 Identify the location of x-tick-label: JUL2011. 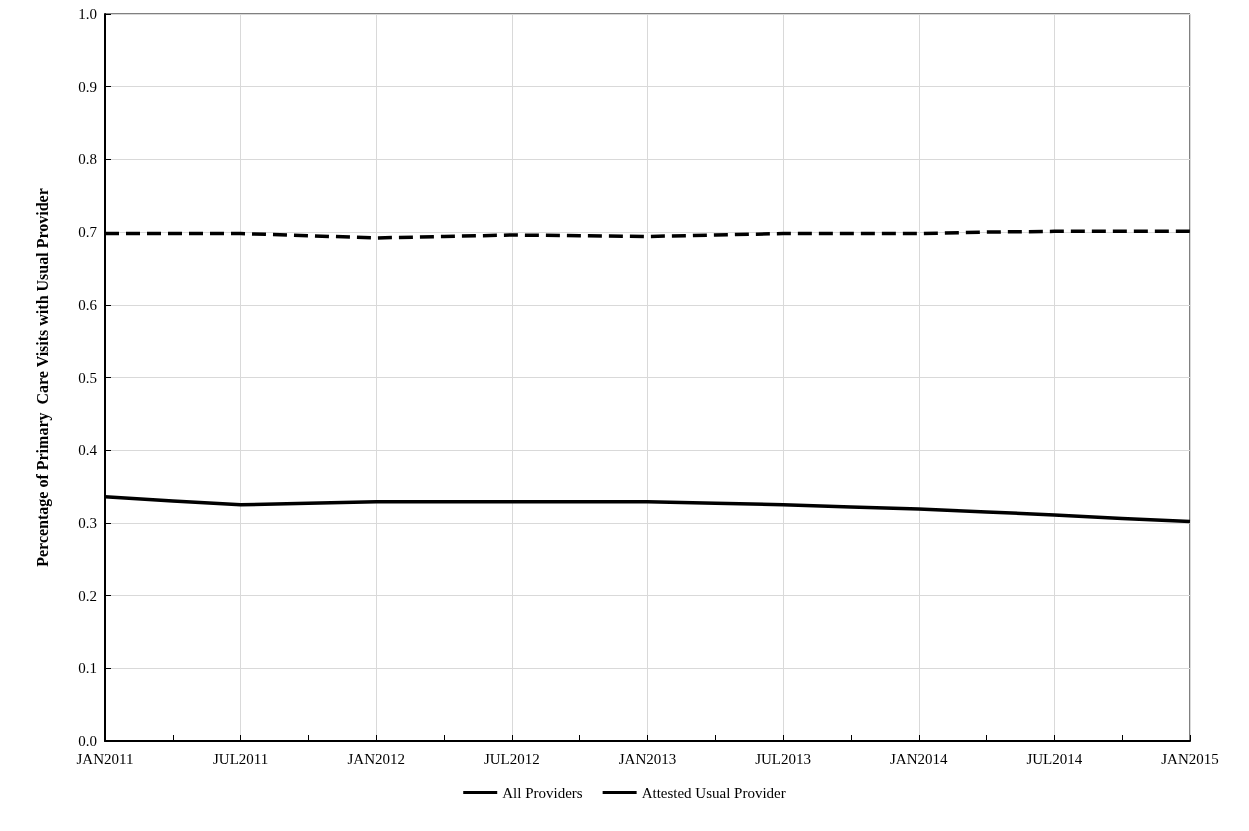
(240, 758).